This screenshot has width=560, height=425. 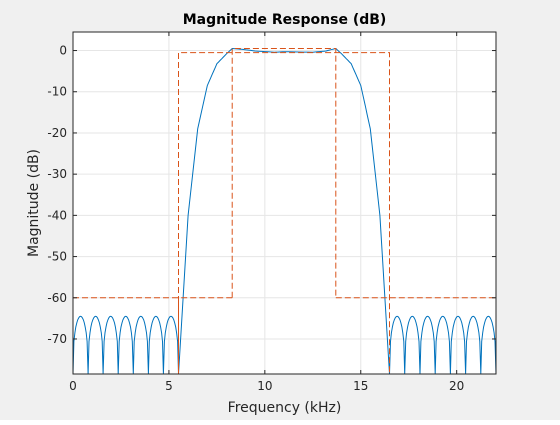 I want to click on chart-title: Magnitude Response (dB), so click(x=285, y=20).